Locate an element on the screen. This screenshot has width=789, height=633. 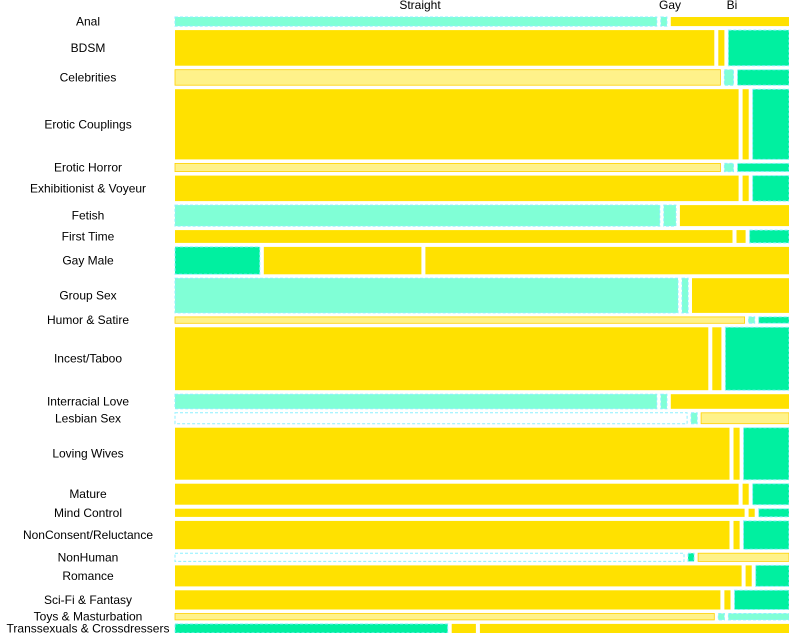
tile-lesbian-sex-gay is located at coordinates (694, 418).